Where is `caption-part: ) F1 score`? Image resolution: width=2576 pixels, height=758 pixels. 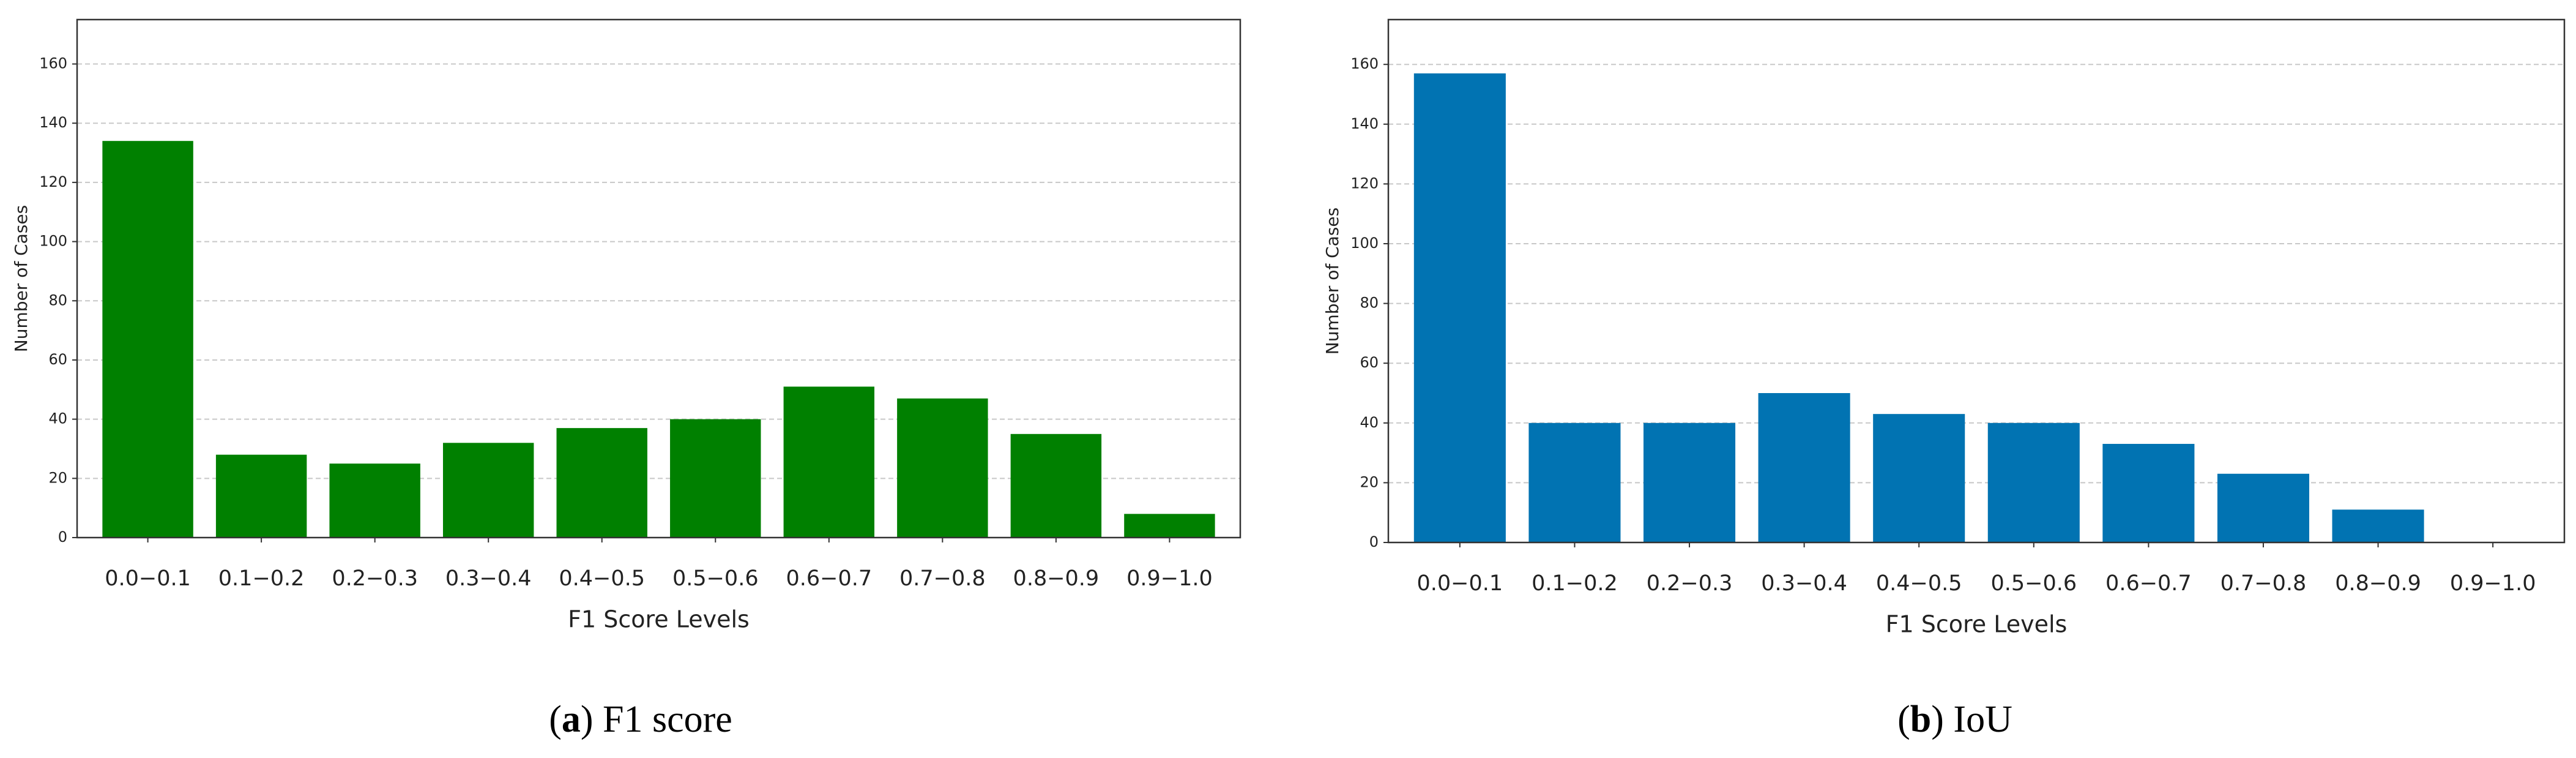 caption-part: ) F1 score is located at coordinates (657, 719).